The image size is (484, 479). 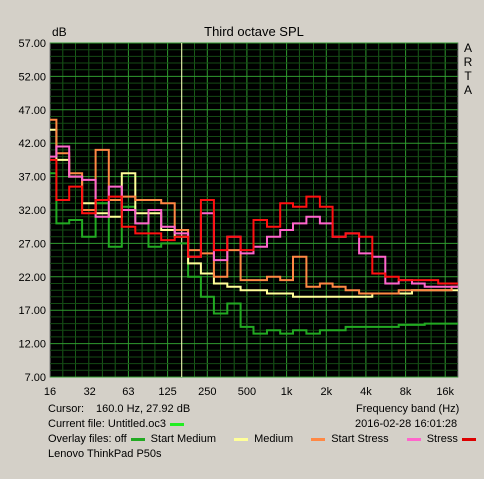 I want to click on y-tick-label: 42.00, so click(x=32, y=144).